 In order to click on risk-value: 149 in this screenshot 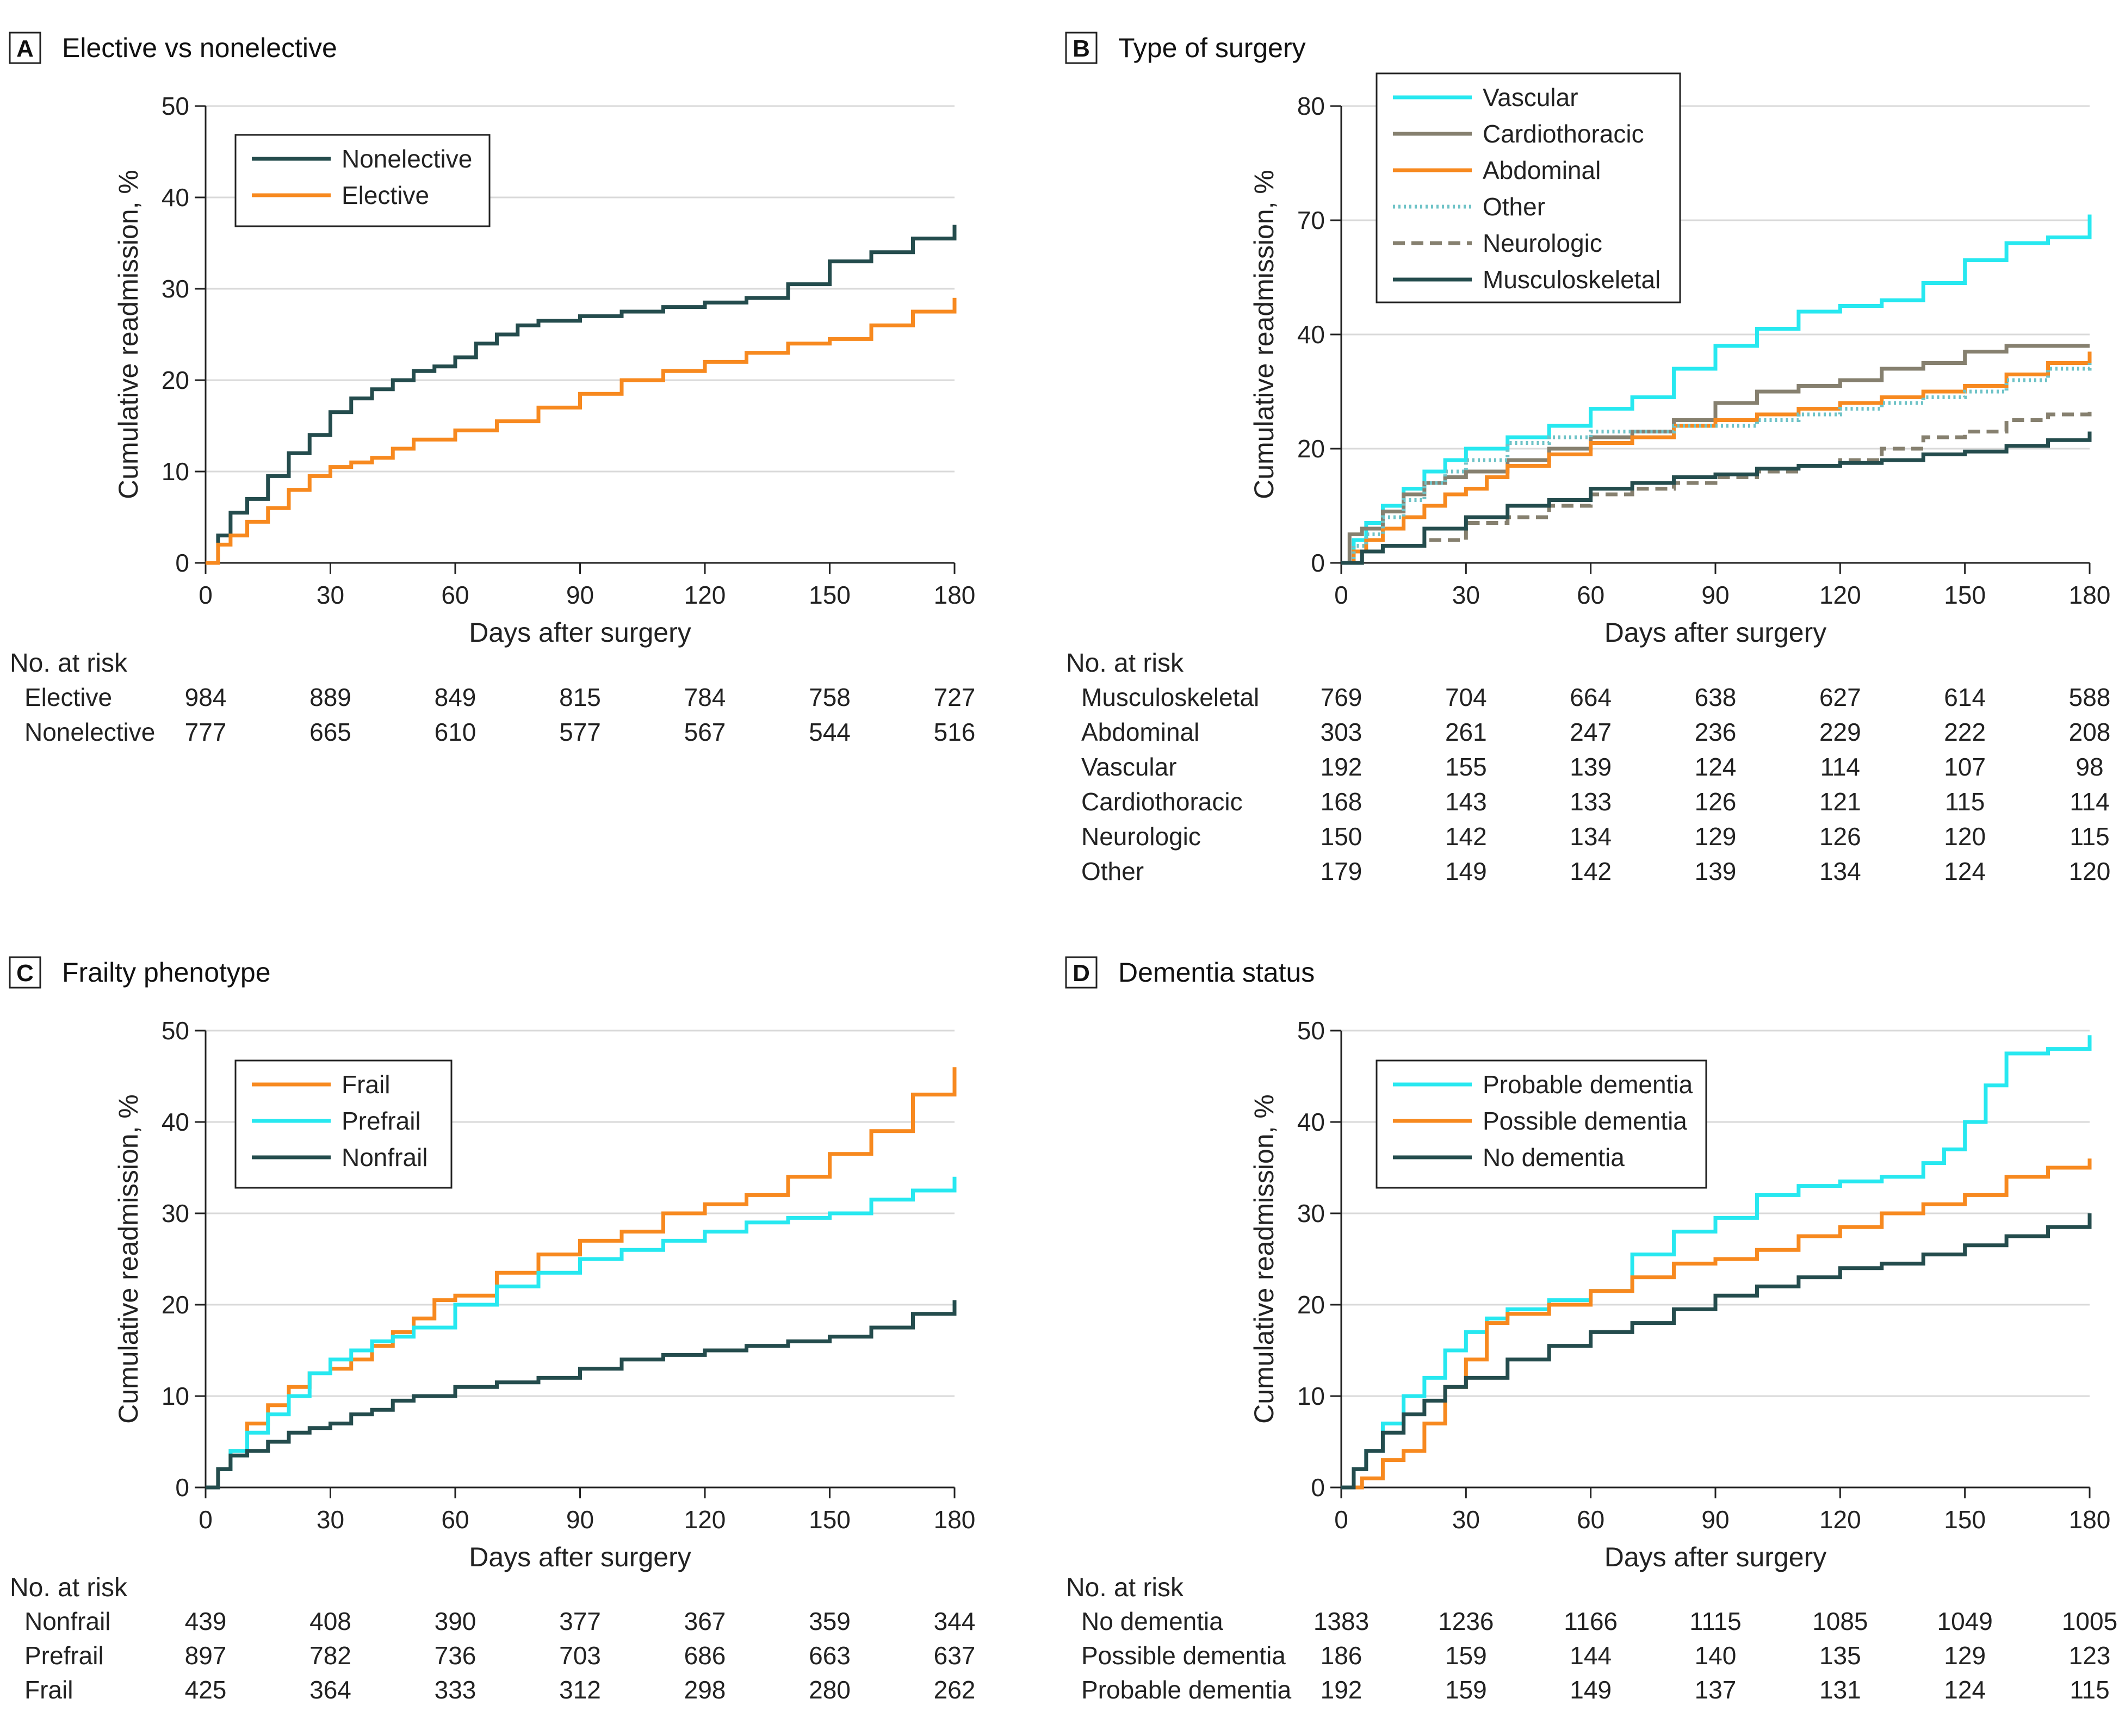, I will do `click(1591, 1690)`.